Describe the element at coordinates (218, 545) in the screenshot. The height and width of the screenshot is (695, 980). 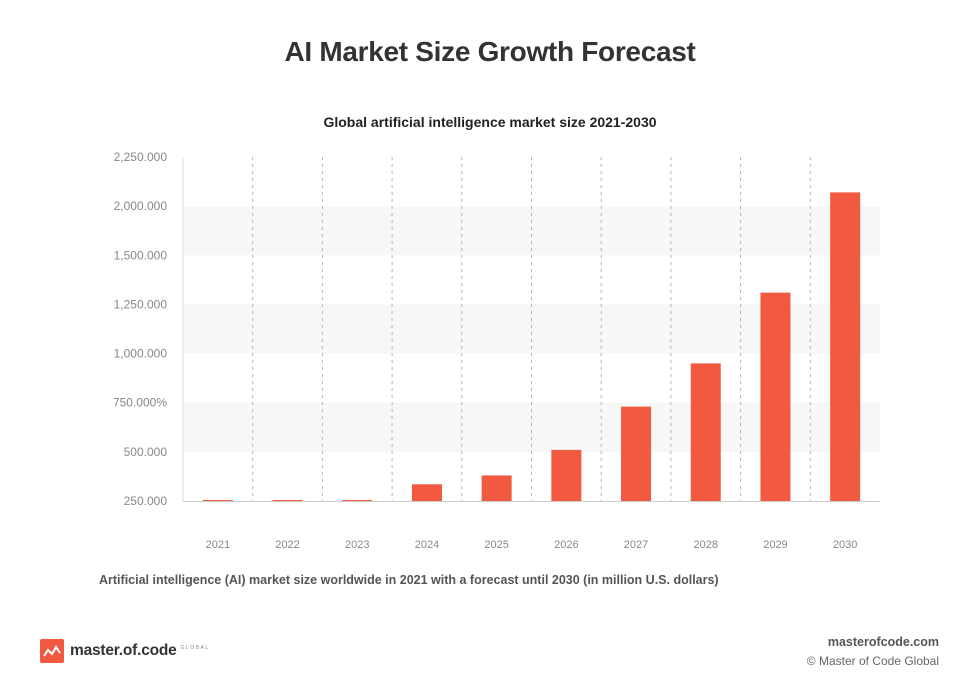
I see `x-tick-label: 2021` at that location.